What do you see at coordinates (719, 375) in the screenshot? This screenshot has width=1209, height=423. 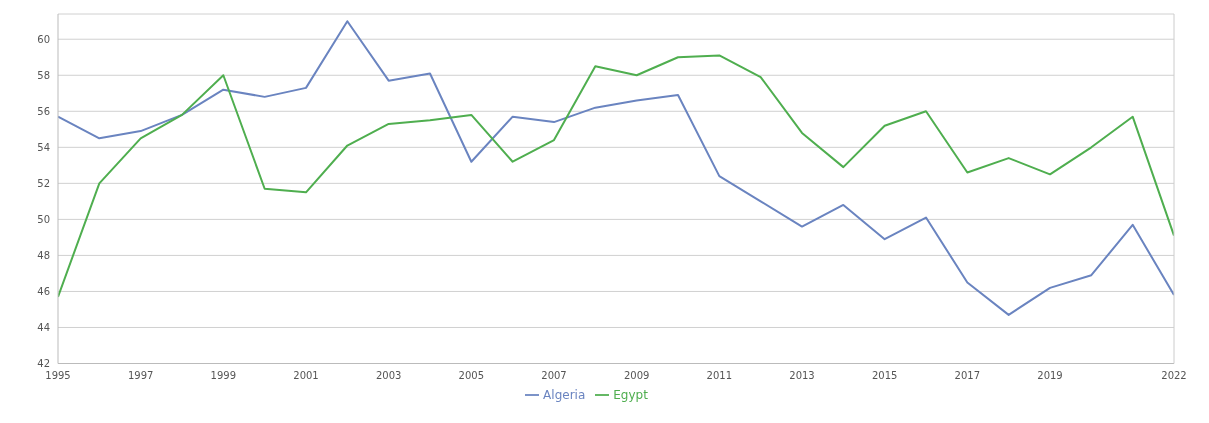 I see `x-tick-label: 2011` at bounding box center [719, 375].